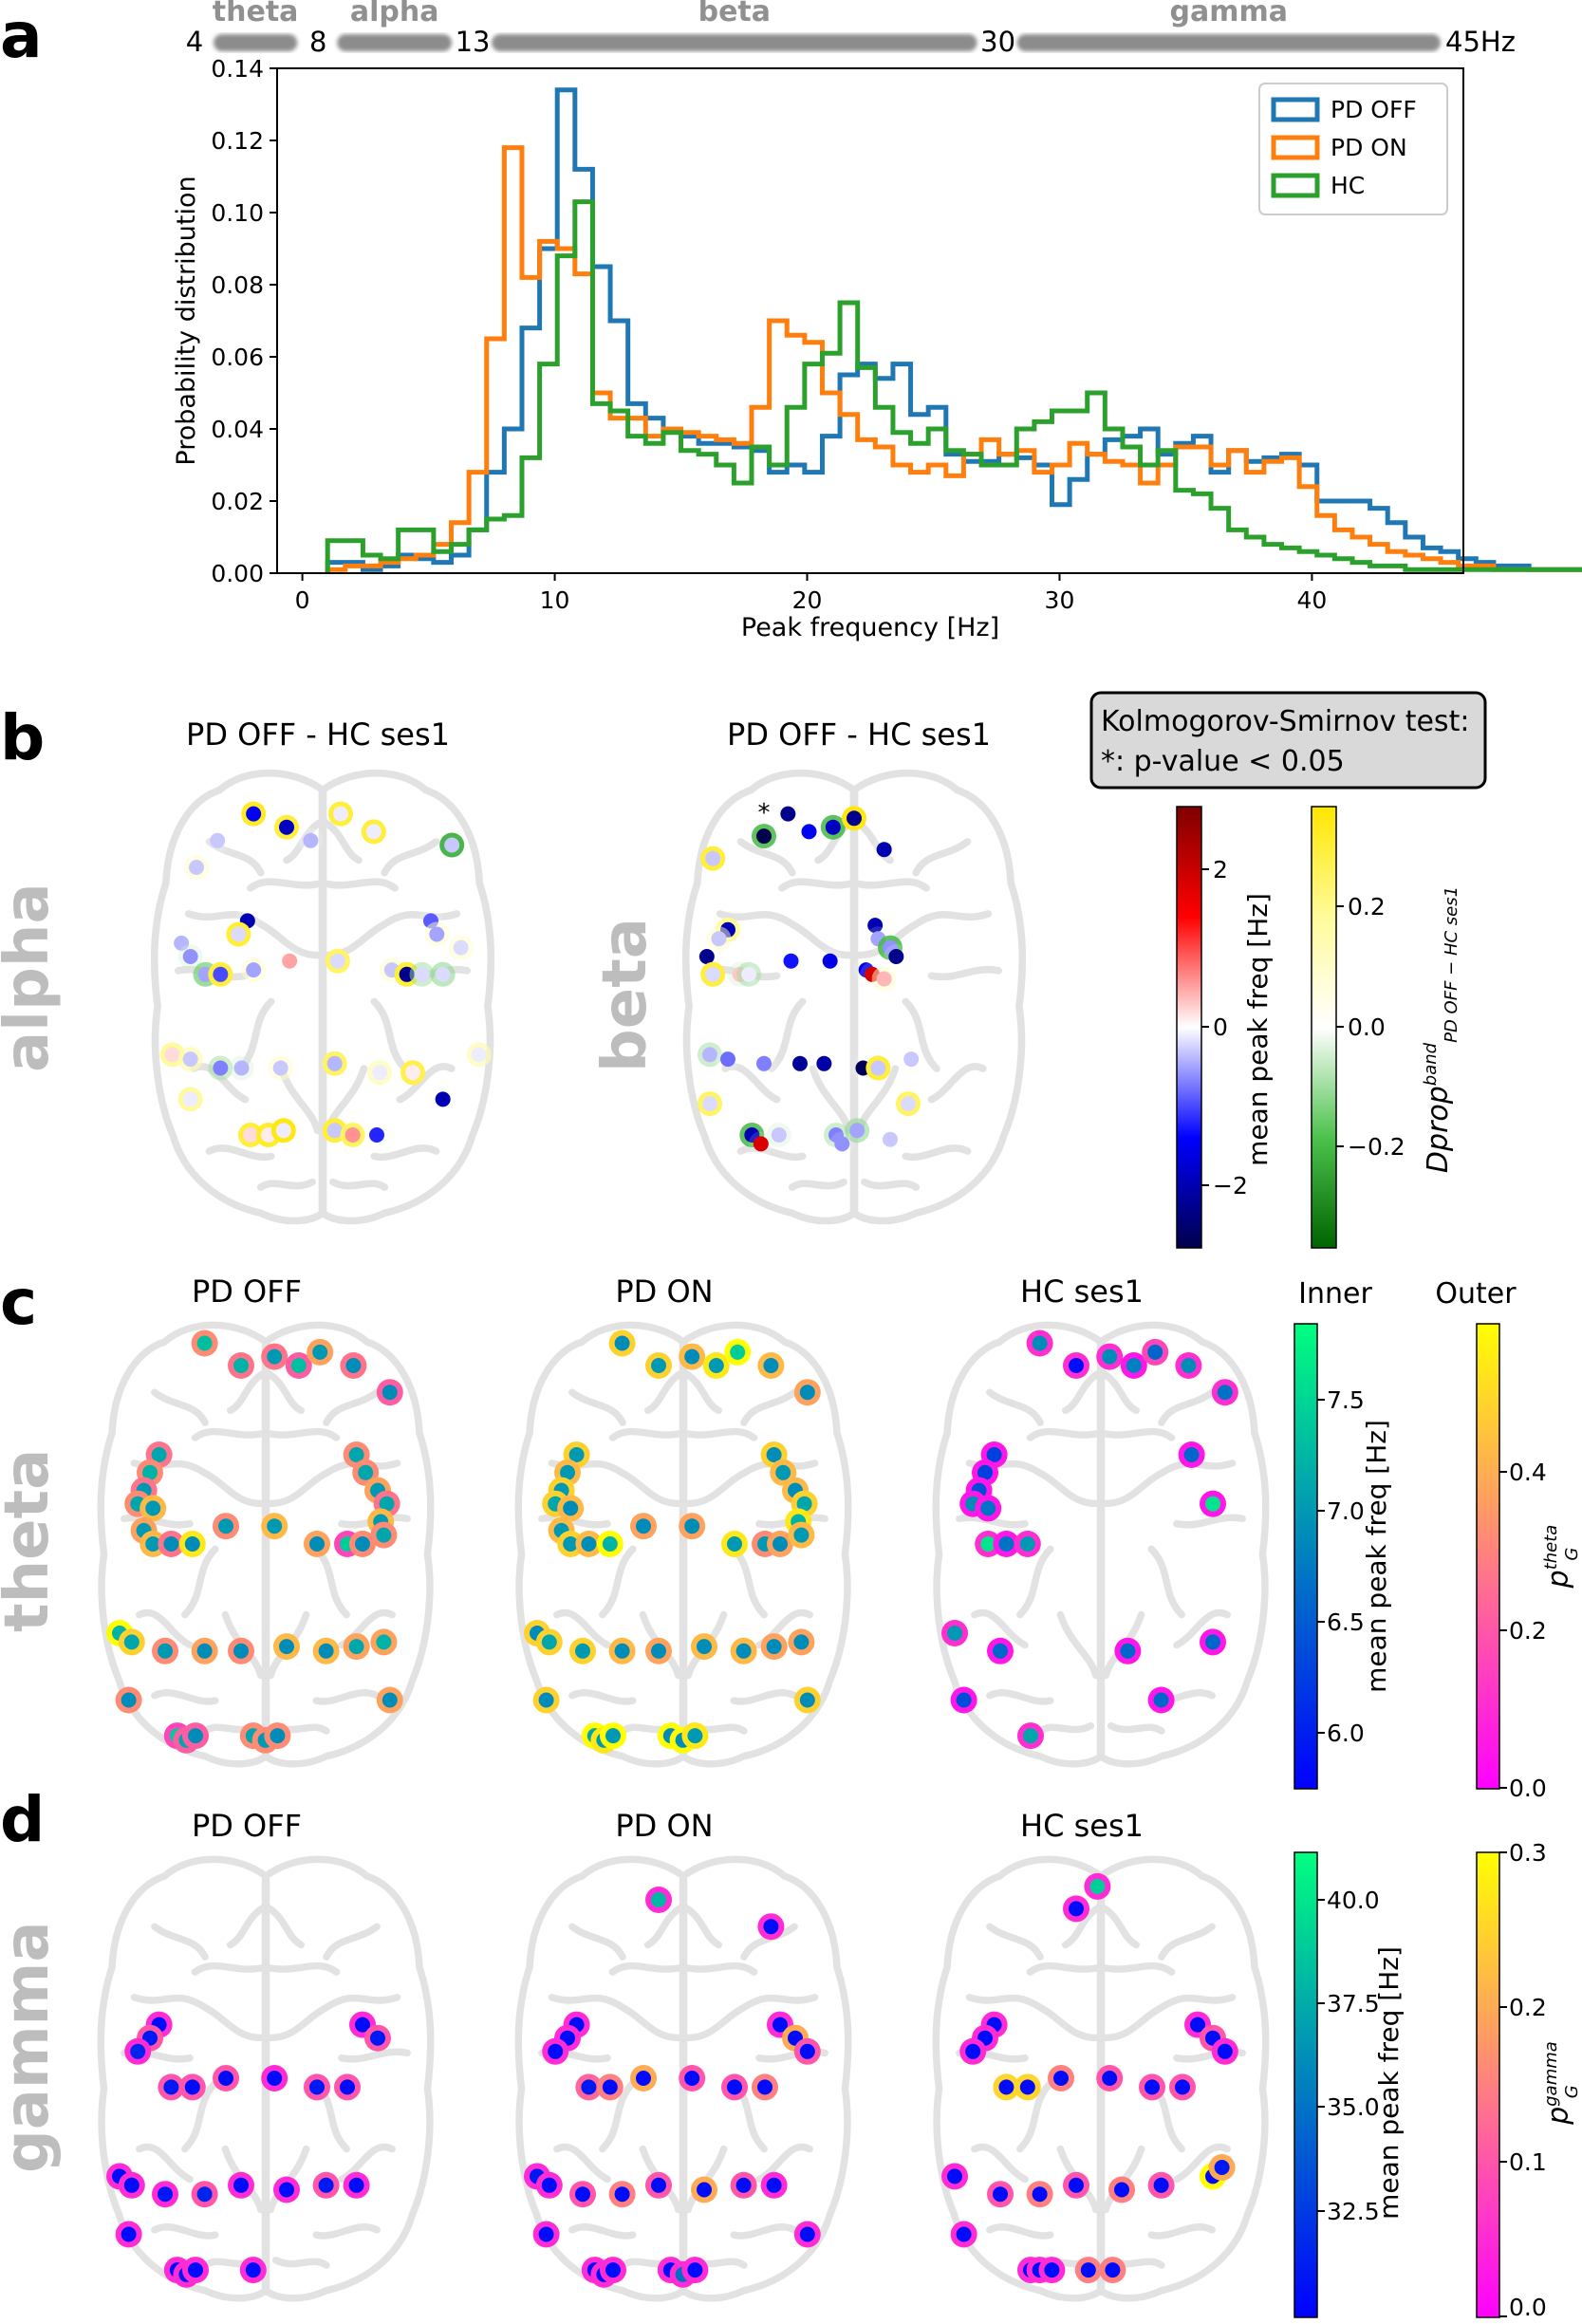 The height and width of the screenshot is (2324, 1582). I want to click on map-title-alpha: PD OFF - HC ses1, so click(318, 735).